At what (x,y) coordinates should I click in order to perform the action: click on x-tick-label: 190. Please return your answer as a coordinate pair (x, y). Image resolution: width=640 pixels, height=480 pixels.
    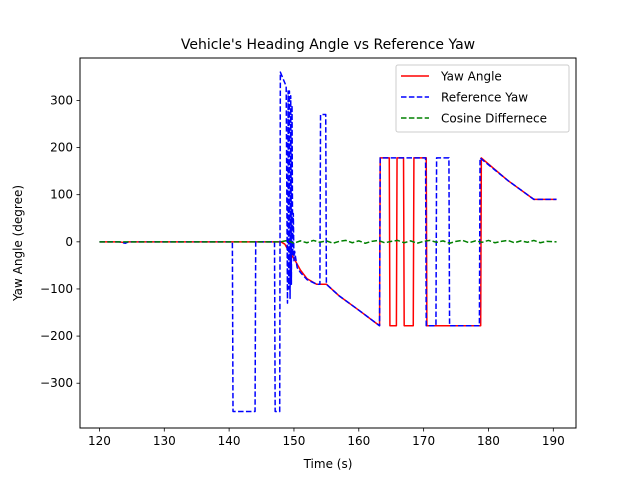
    Looking at the image, I should click on (553, 441).